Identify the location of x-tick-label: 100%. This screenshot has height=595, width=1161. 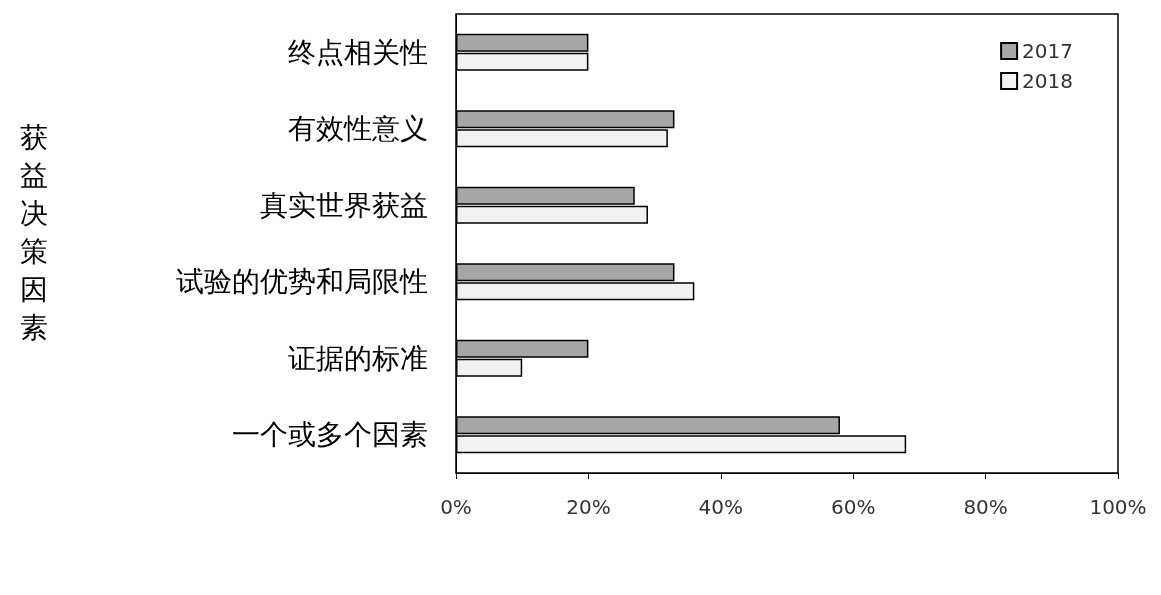
(1118, 507).